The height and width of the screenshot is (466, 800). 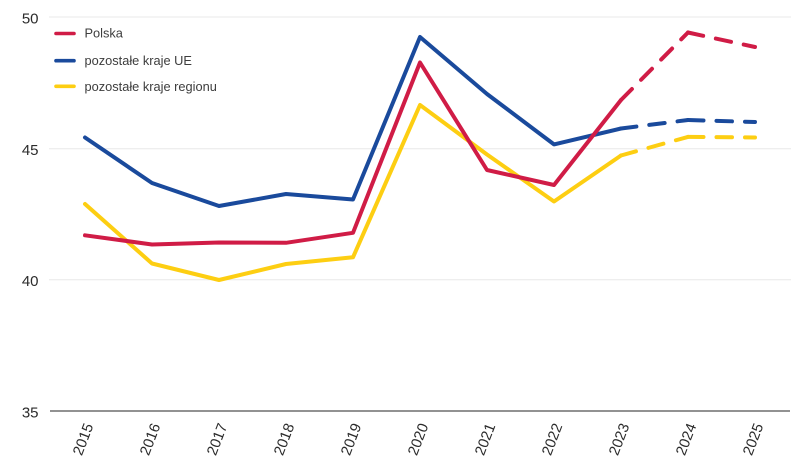 I want to click on svg-text: 35, so click(x=30, y=412).